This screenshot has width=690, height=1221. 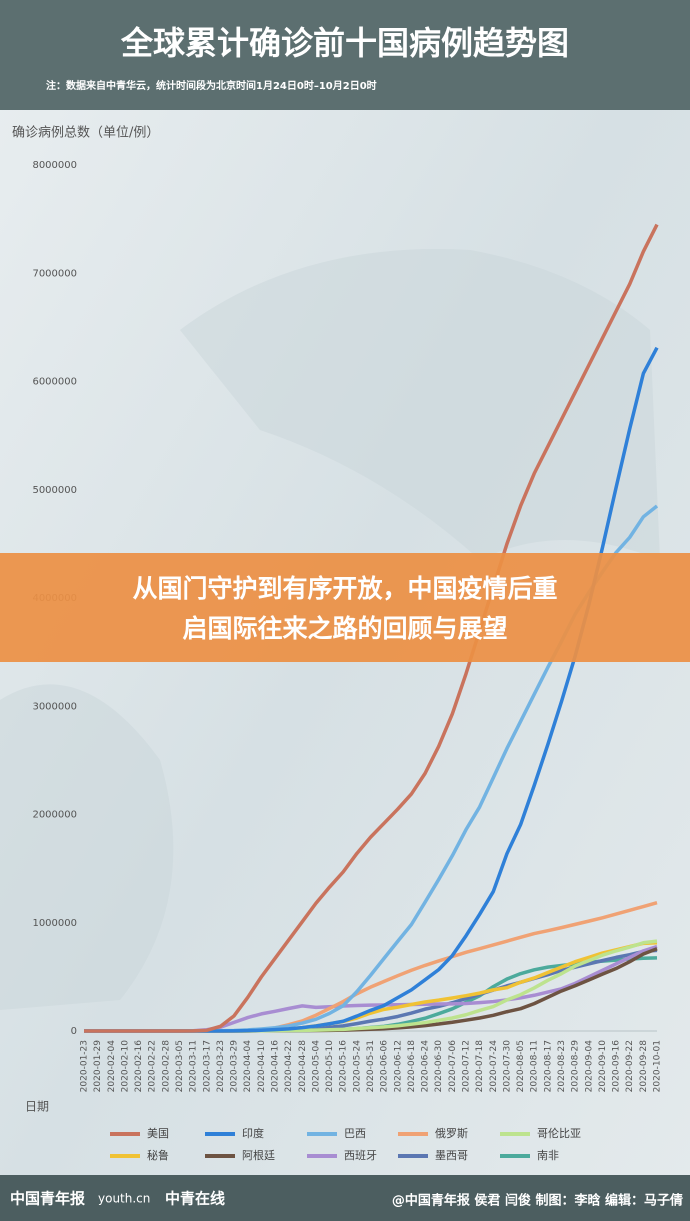 What do you see at coordinates (54, 490) in the screenshot?
I see `y-tick-label: 5000000` at bounding box center [54, 490].